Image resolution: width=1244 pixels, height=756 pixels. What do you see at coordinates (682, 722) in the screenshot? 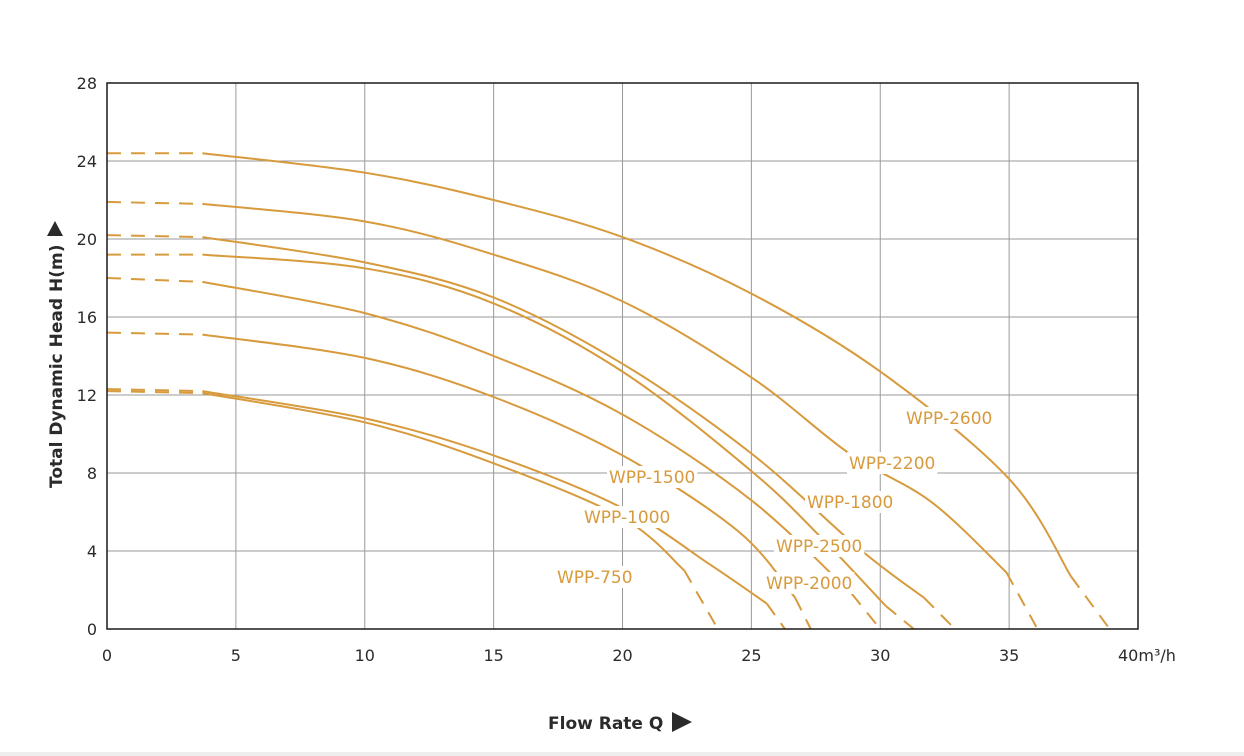
I see `x-axis-arrow-icon` at bounding box center [682, 722].